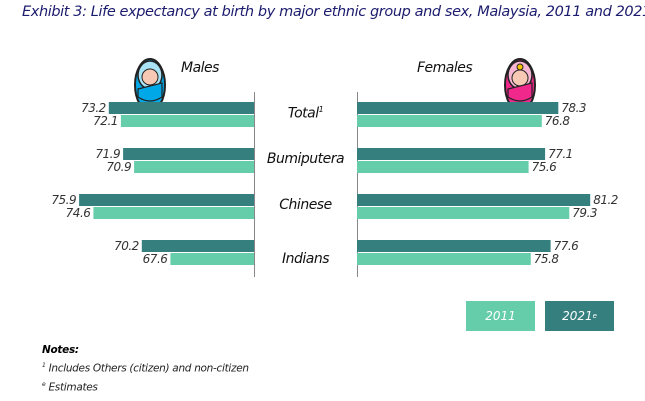 Image resolution: width=645 pixels, height=401 pixels. Describe the element at coordinates (560, 154) in the screenshot. I see `data-label: 77.1` at that location.